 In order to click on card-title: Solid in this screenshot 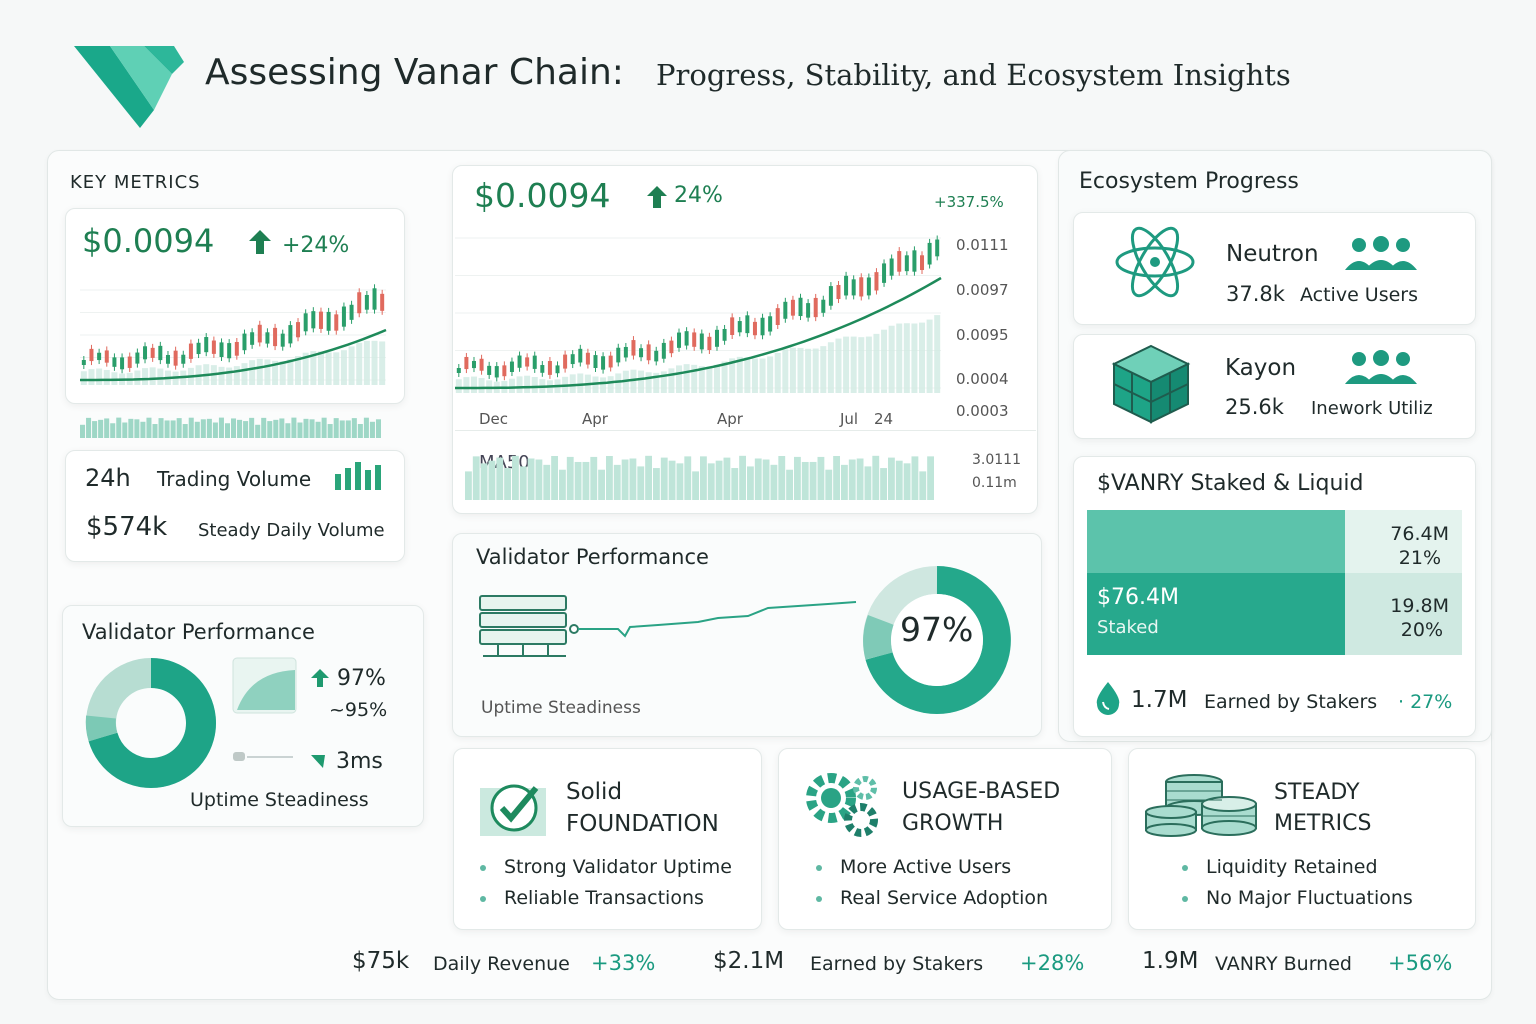, I will do `click(594, 792)`.